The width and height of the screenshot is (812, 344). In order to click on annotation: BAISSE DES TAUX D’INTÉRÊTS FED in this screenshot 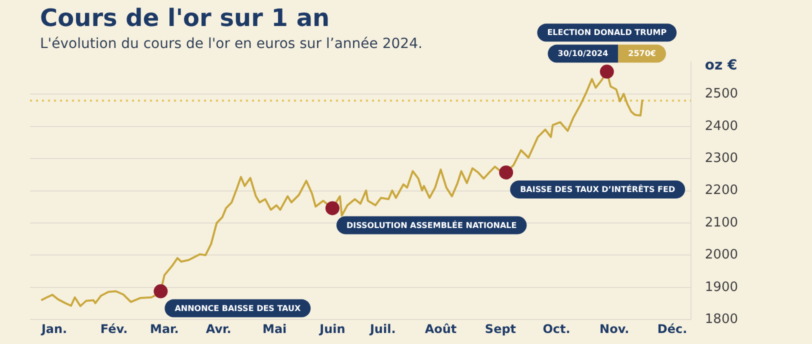, I will do `click(598, 189)`.